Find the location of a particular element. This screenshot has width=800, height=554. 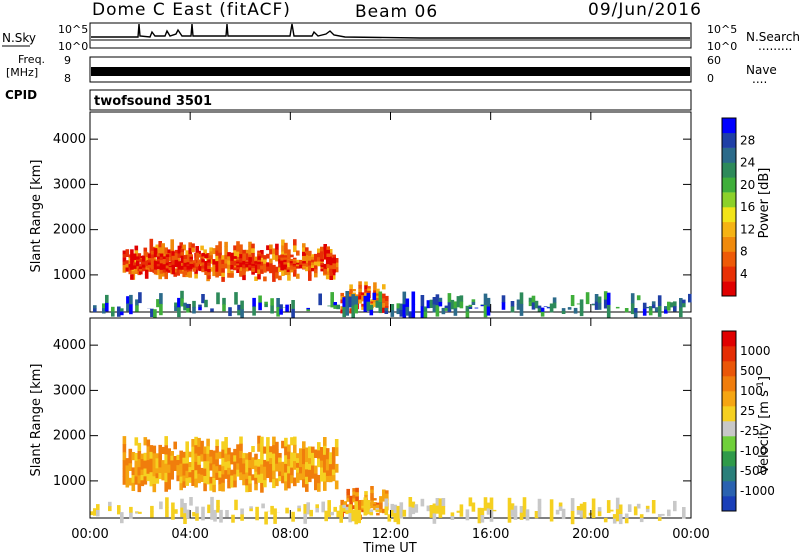

frequency-panel: Freq. [MHz] 9 8 60 0 Nave .... CPID is located at coordinates (391, 77).